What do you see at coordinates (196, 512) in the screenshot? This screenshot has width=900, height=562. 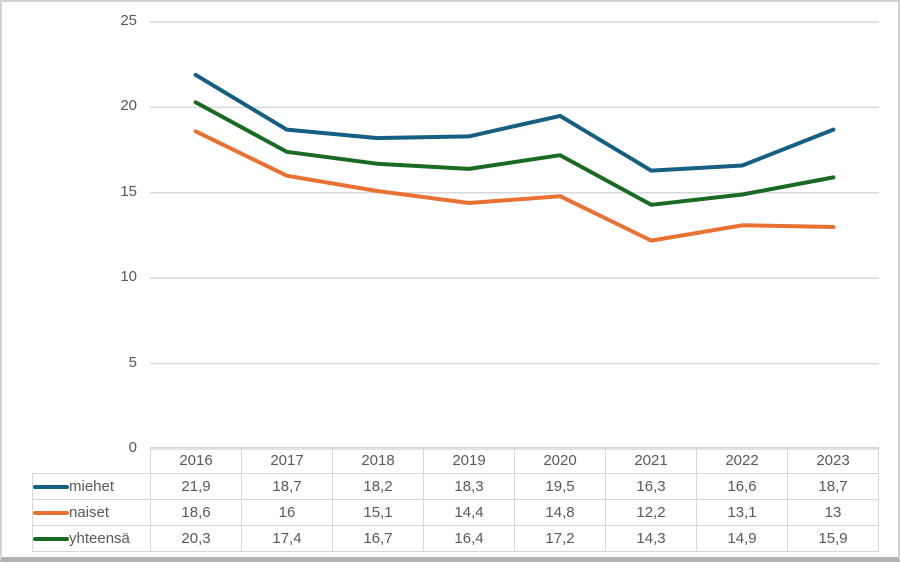 I see `table-cell: 18,6` at bounding box center [196, 512].